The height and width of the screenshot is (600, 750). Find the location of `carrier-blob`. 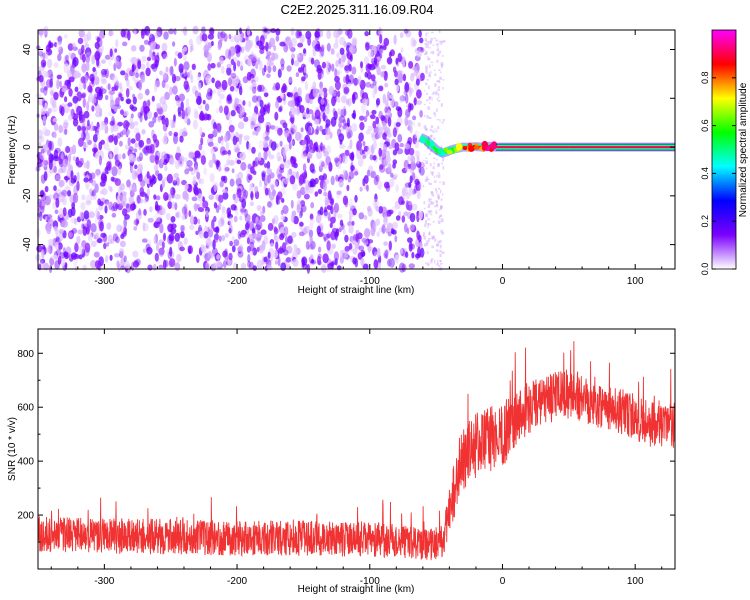

carrier-blob is located at coordinates (449, 152).